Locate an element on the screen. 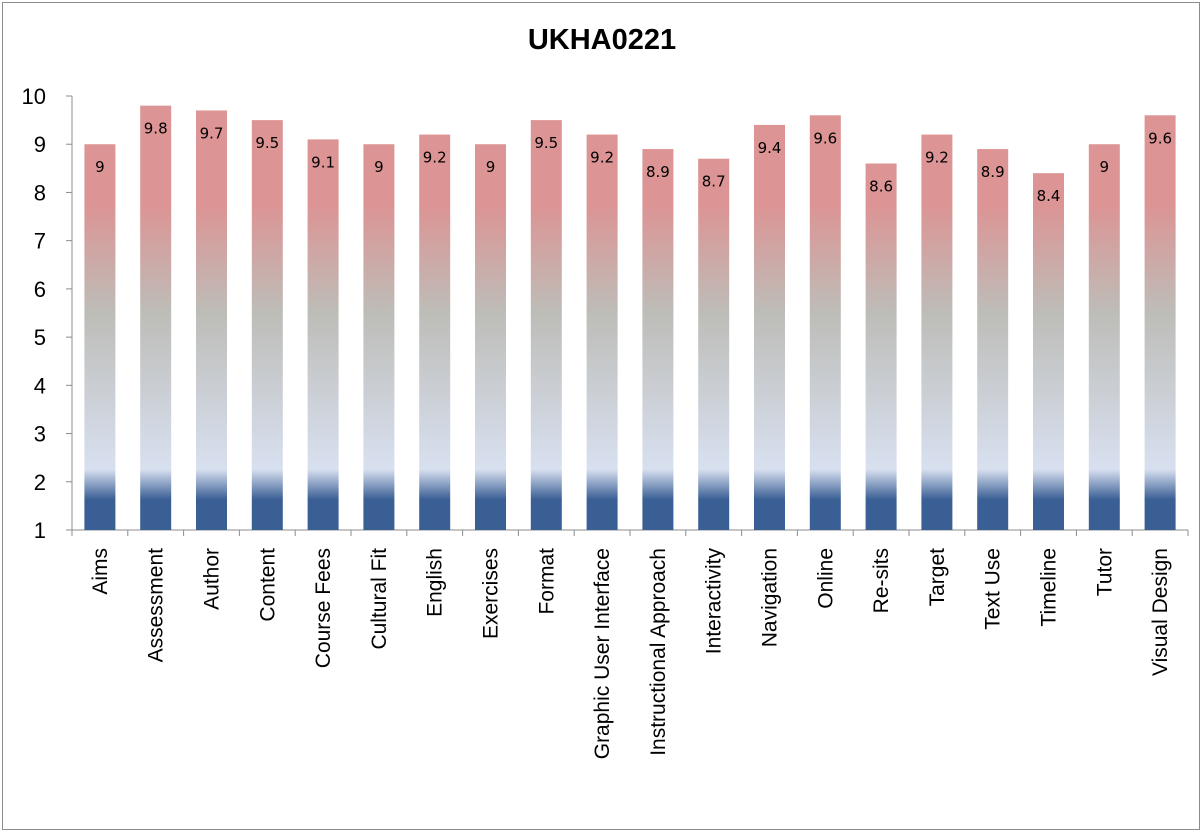 The image size is (1204, 834). data-label: 9.1 is located at coordinates (323, 162).